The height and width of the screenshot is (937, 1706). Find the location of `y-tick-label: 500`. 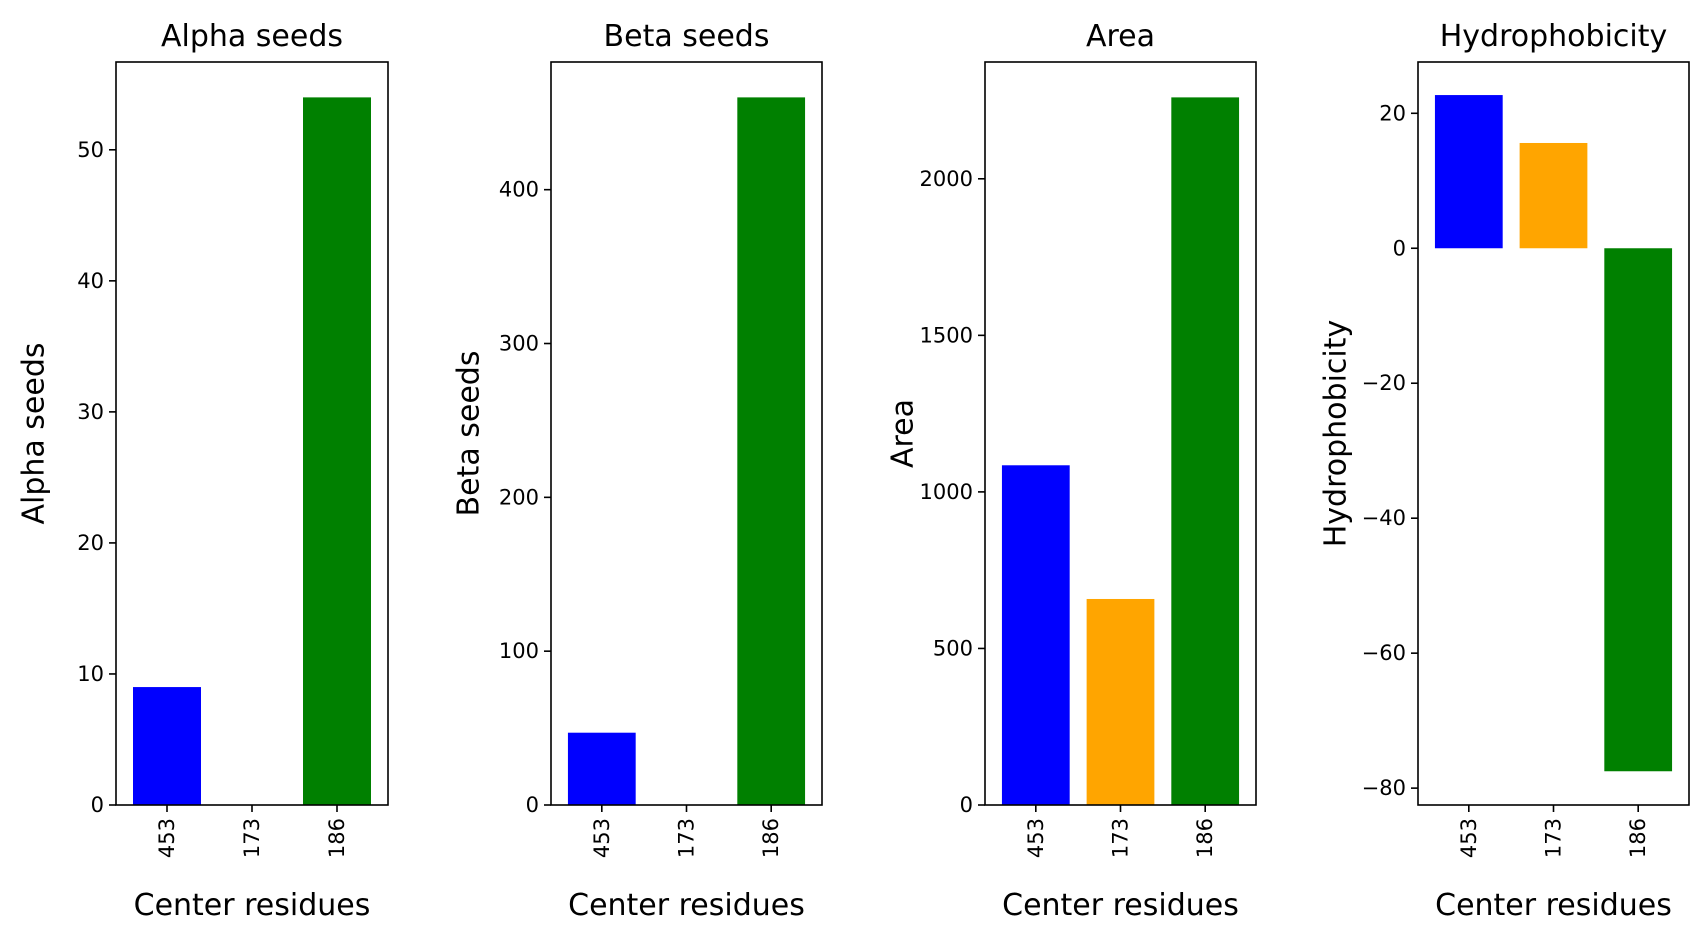

y-tick-label: 500 is located at coordinates (953, 648).